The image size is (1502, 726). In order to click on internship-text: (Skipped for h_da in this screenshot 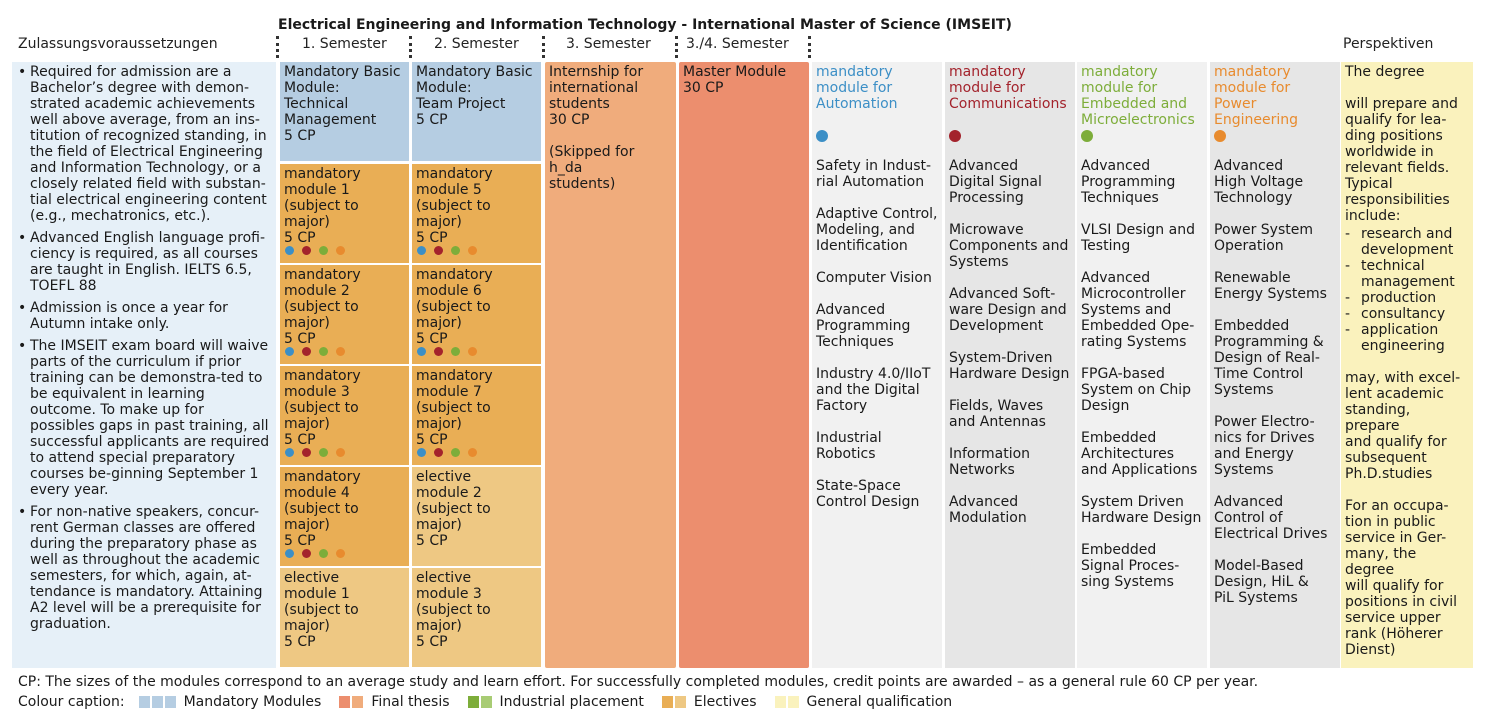, I will do `click(592, 160)`.